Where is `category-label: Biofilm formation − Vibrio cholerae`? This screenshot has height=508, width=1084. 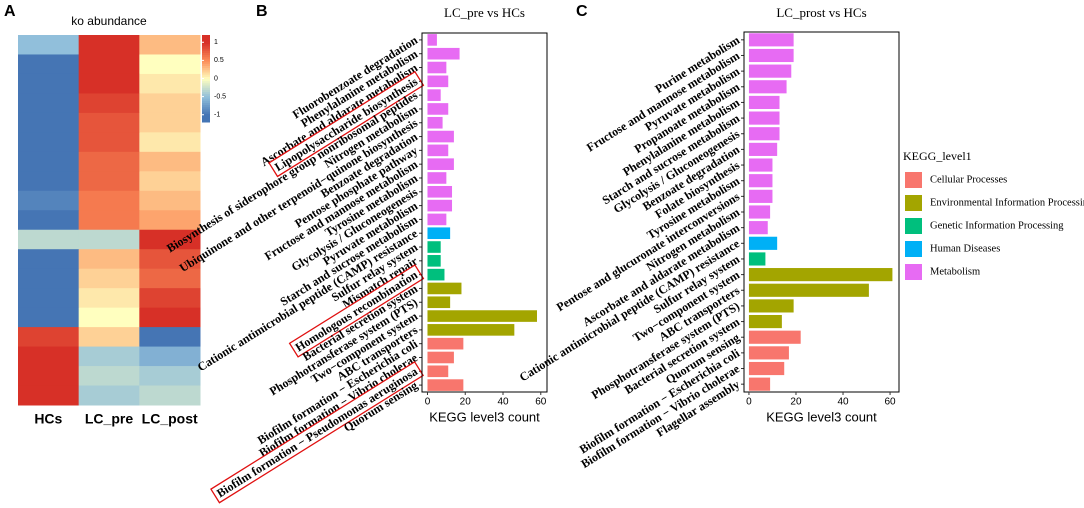 category-label: Biofilm formation − Vibrio cholerae is located at coordinates (660, 416).